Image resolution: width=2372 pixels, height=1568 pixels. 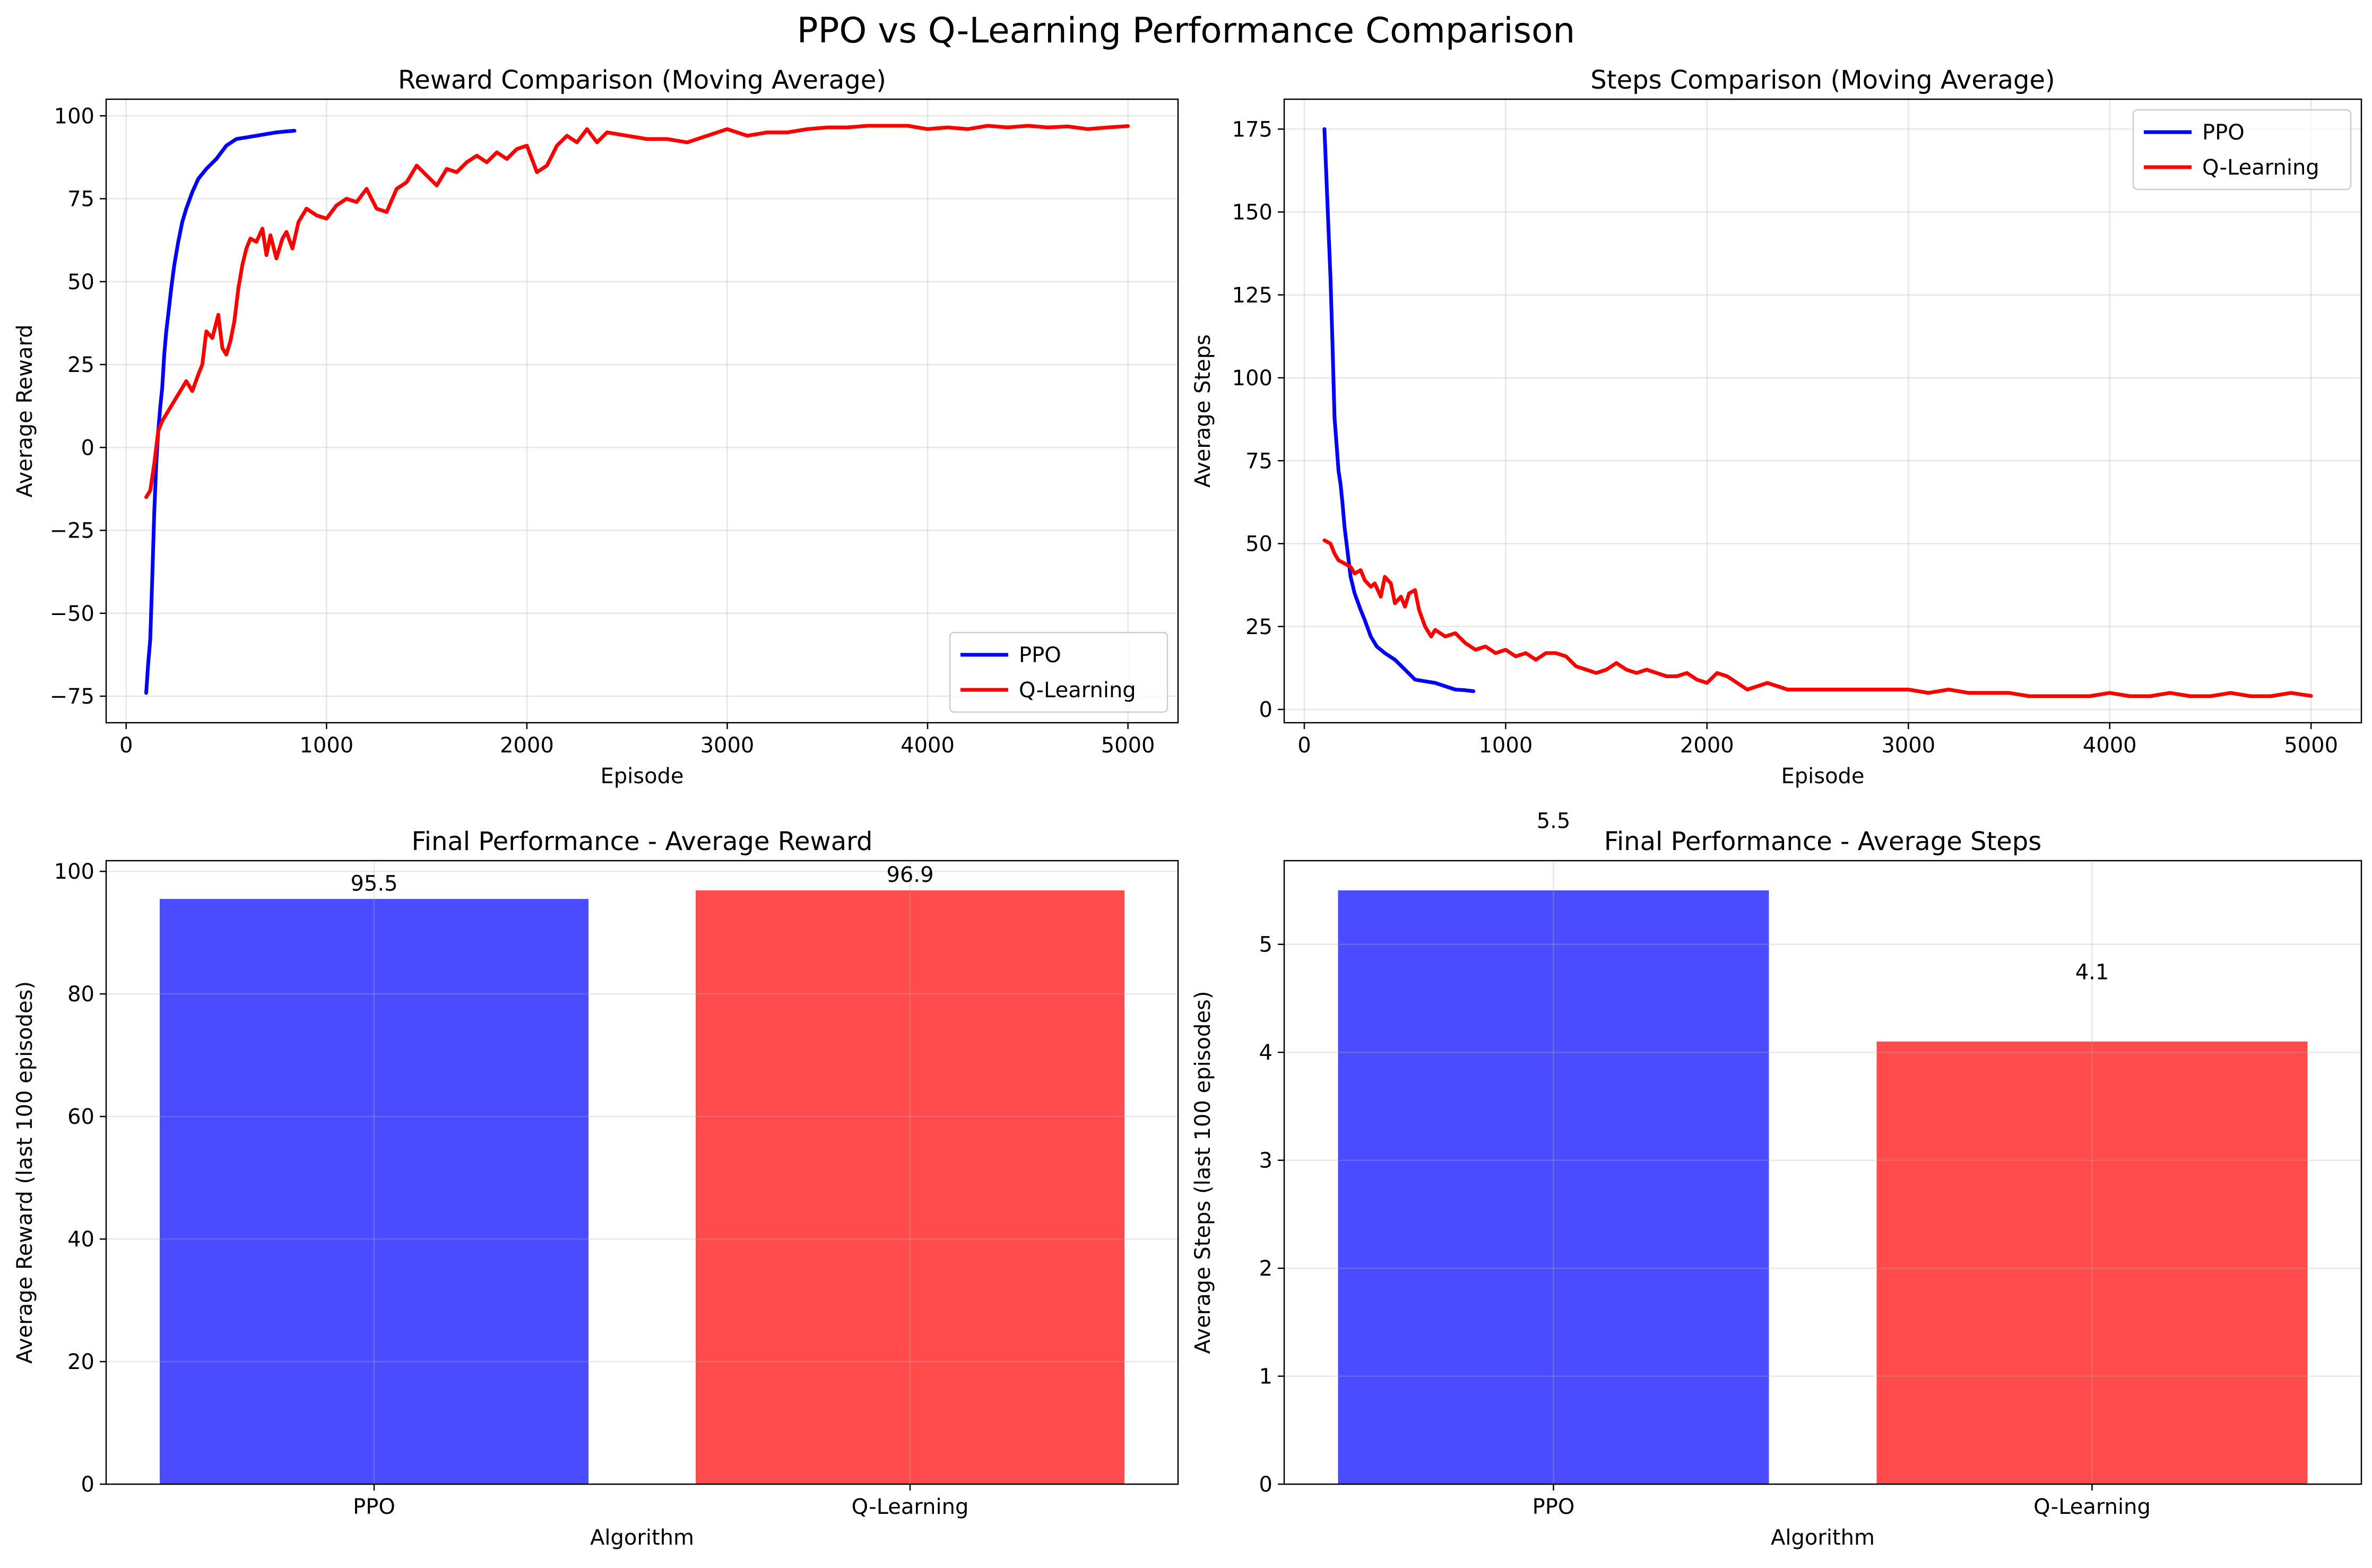 I want to click on axes-title: Steps Comparison (Moving Average), so click(x=1822, y=80).